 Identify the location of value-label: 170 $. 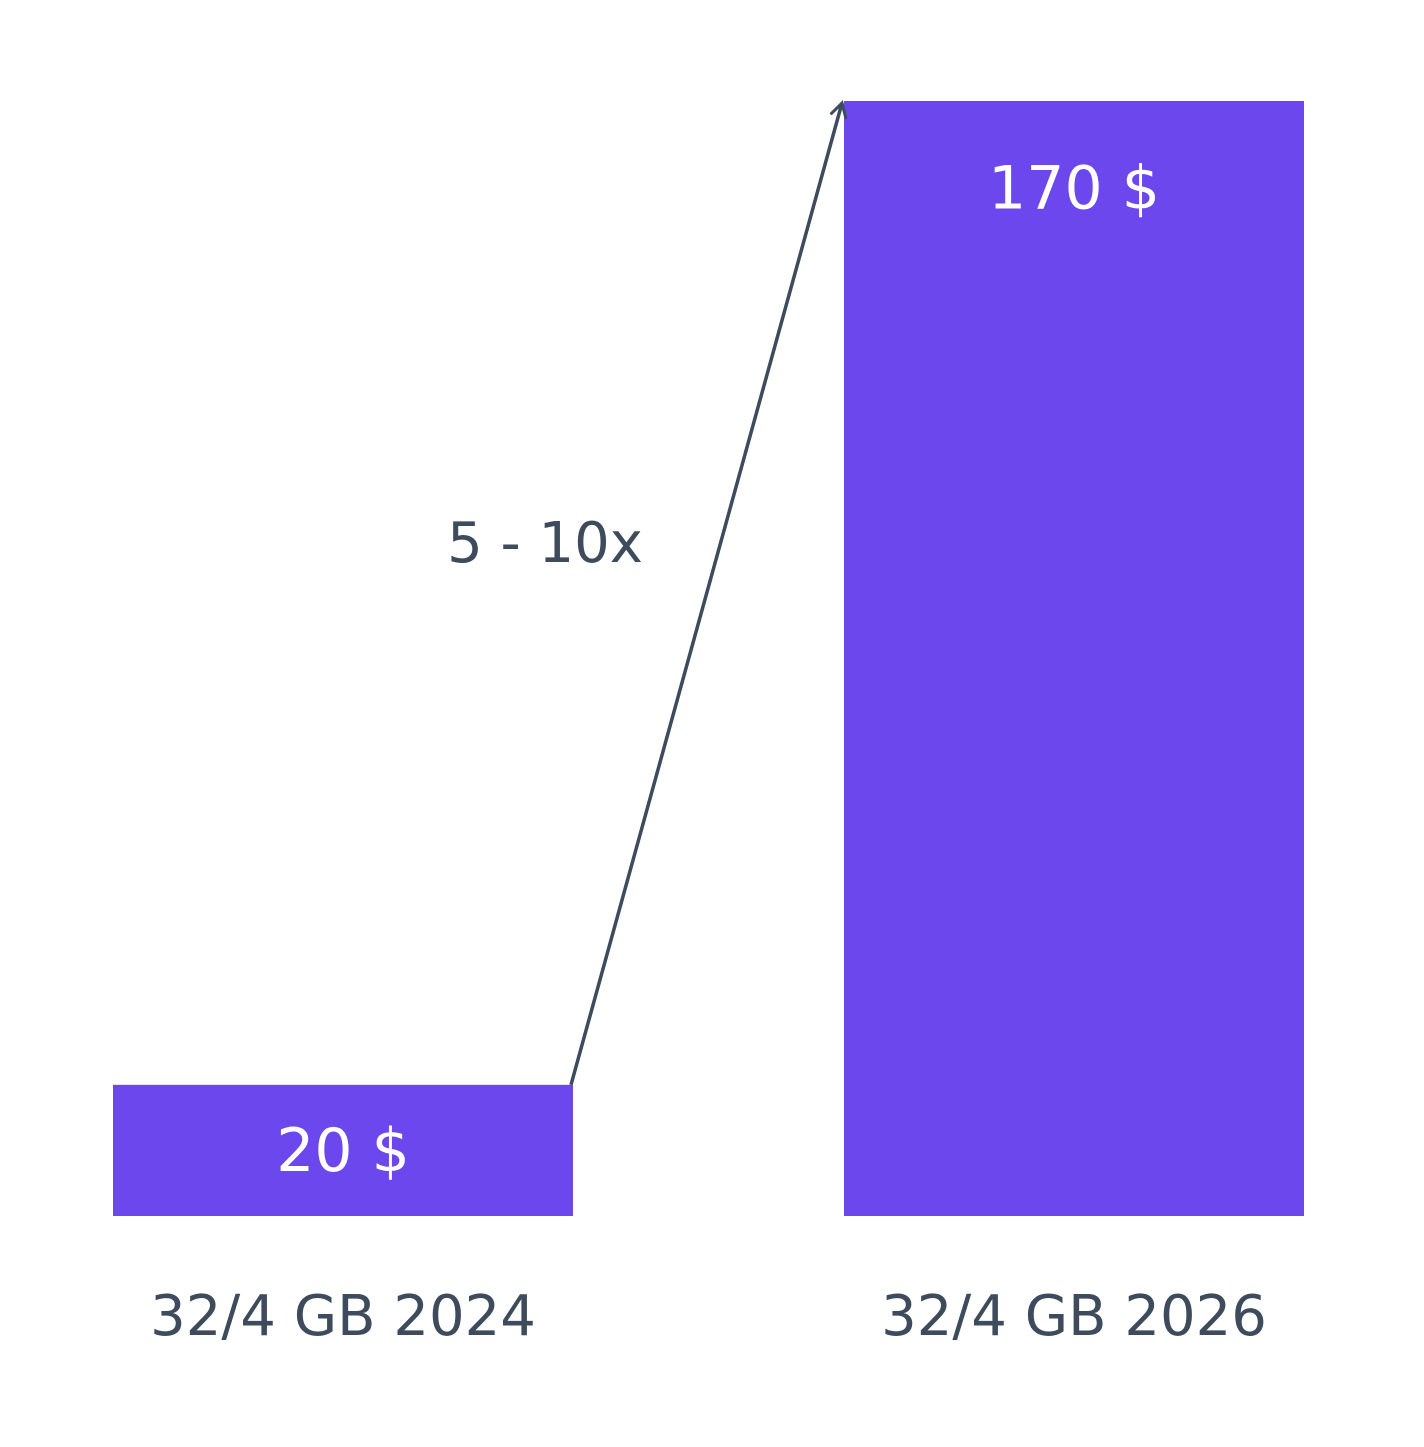
(1074, 189).